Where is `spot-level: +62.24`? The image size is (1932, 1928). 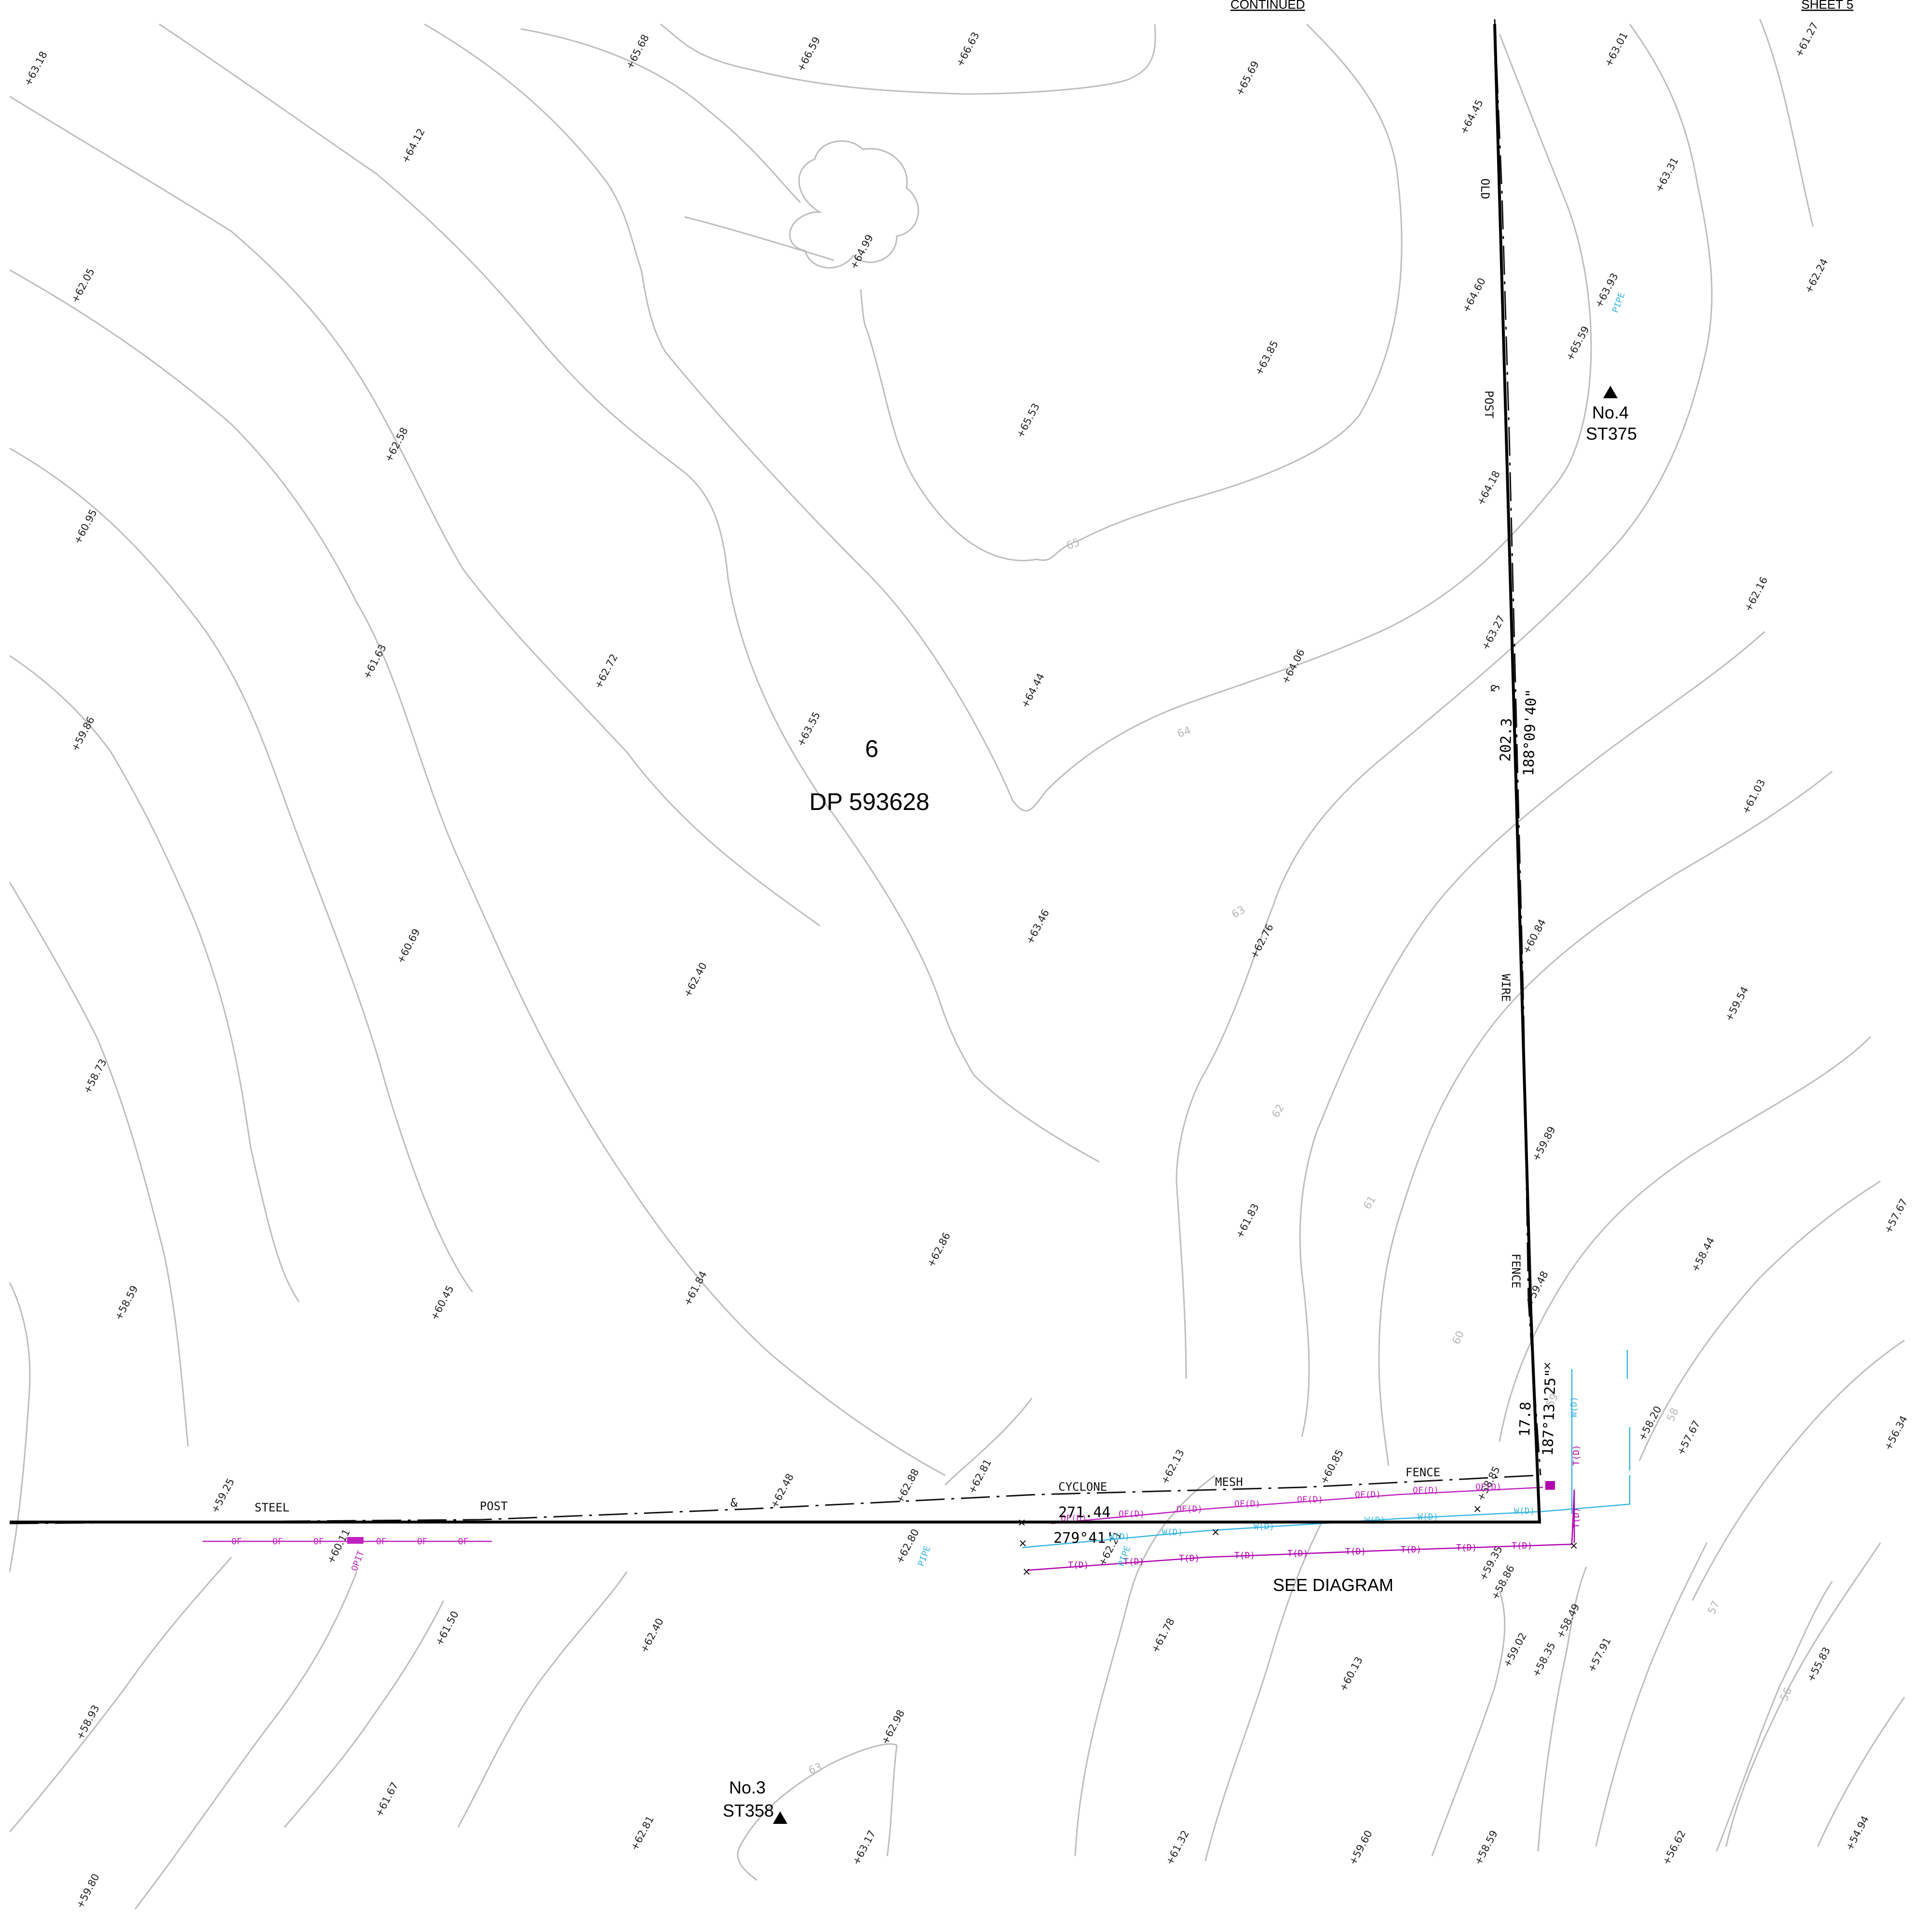
spot-level: +62.24 is located at coordinates (1816, 276).